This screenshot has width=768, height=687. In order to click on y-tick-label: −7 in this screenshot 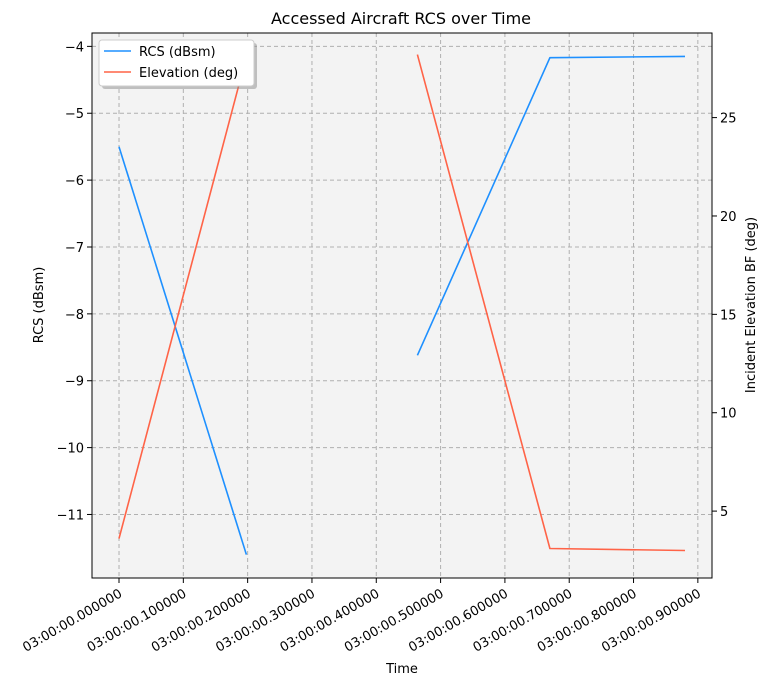, I will do `click(74, 248)`.